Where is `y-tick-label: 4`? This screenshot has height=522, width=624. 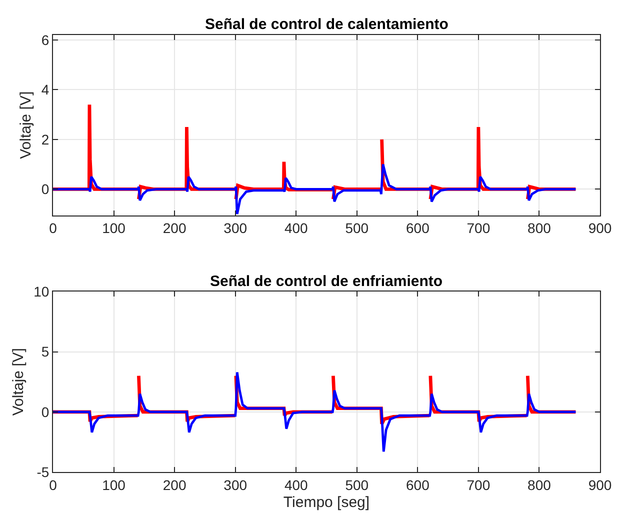
y-tick-label: 4 is located at coordinates (45, 90).